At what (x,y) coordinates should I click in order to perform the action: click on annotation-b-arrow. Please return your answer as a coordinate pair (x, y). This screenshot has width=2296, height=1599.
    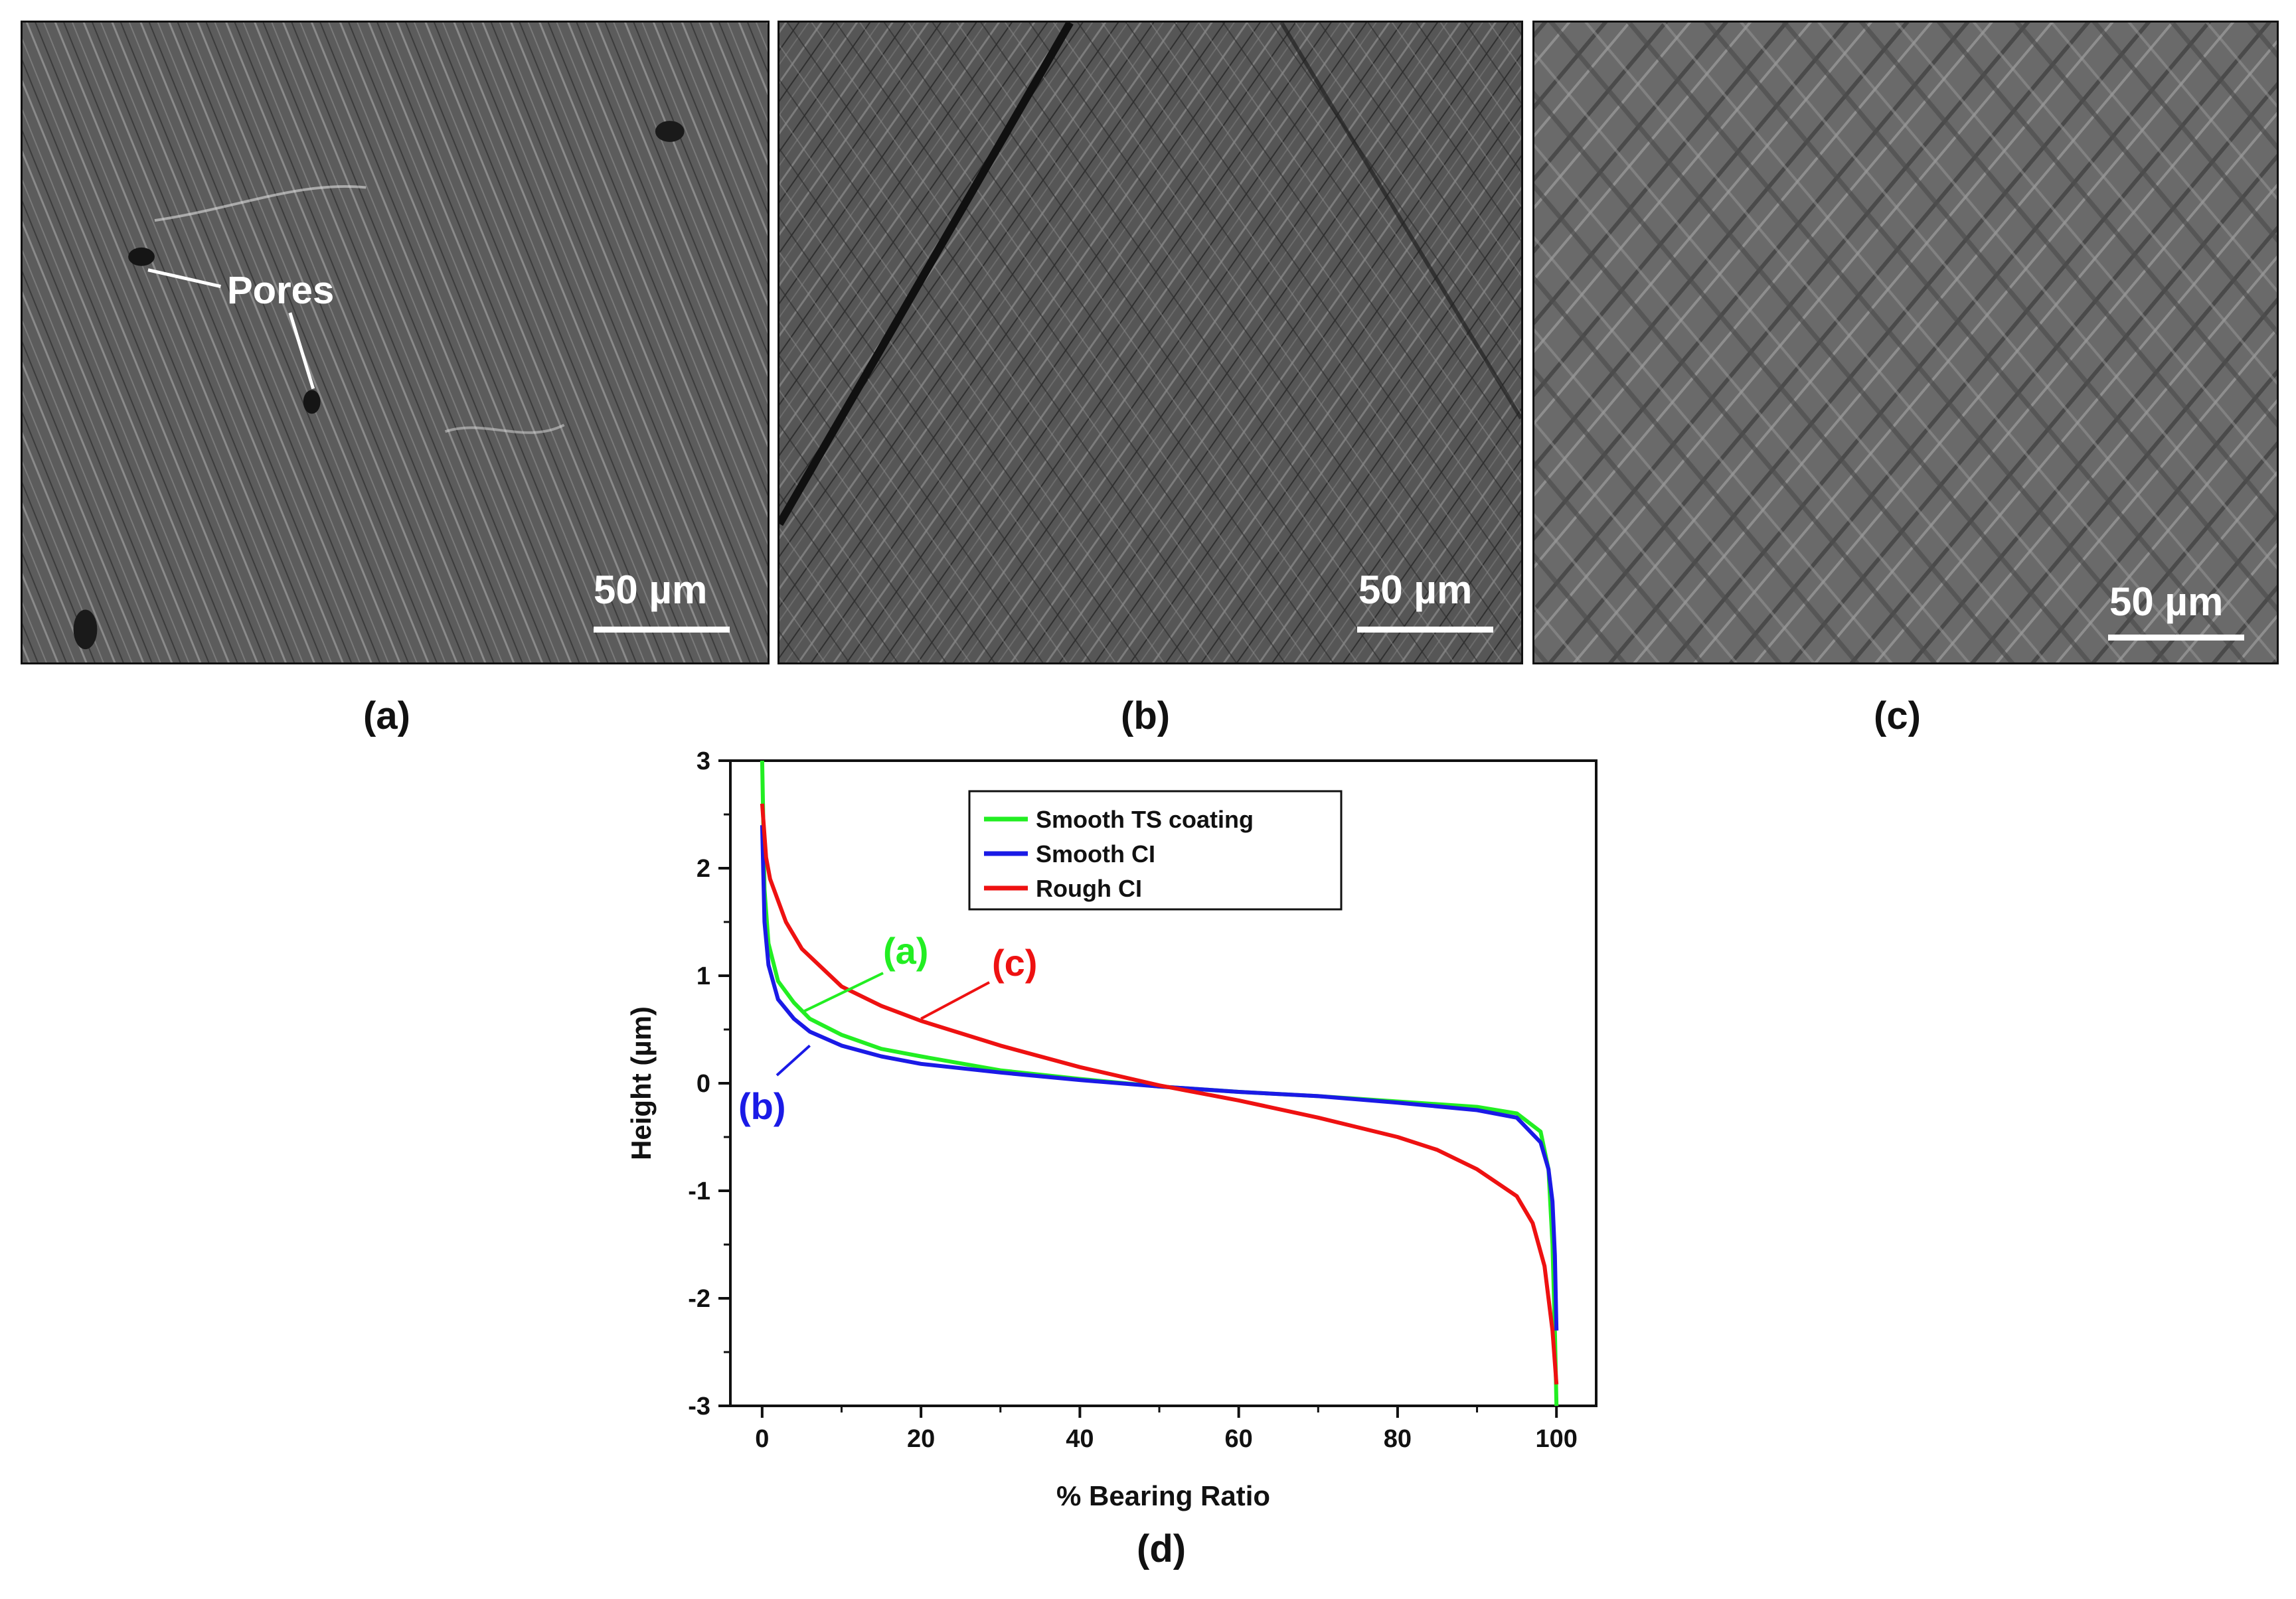
    Looking at the image, I should click on (794, 1060).